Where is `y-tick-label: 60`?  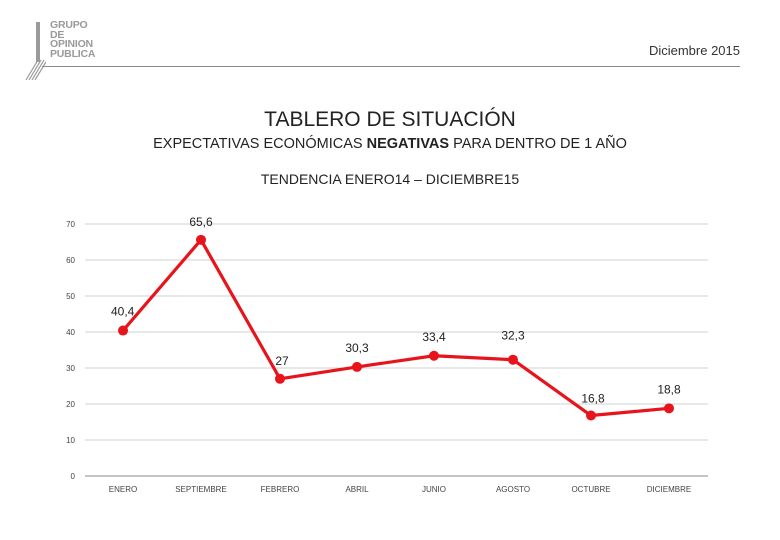
y-tick-label: 60 is located at coordinates (70, 260).